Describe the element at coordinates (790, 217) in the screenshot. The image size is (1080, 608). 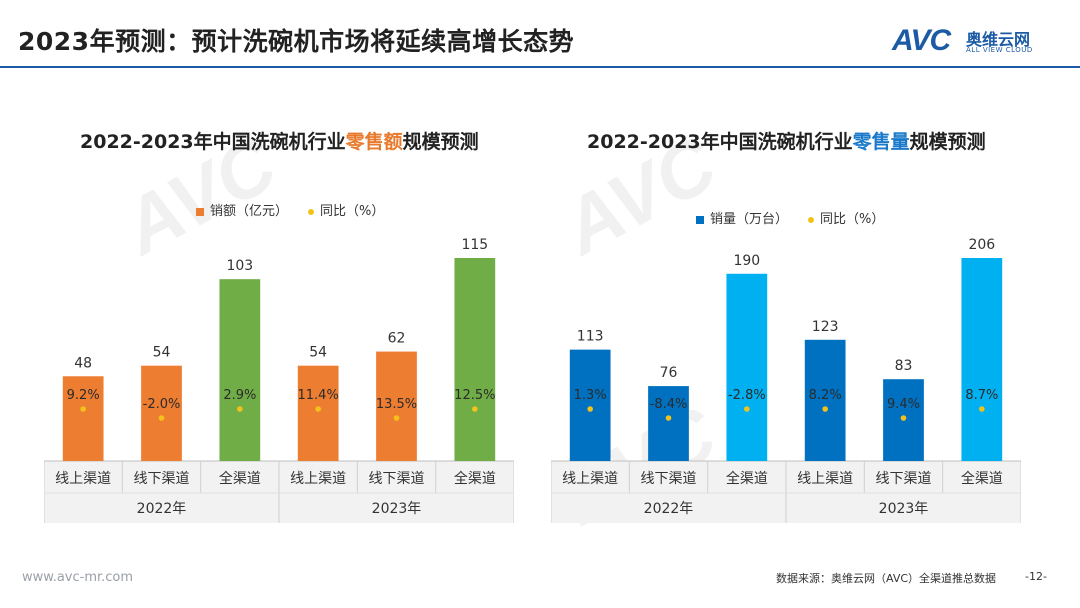
I see `chart-legend: 销量（万台） 同比（%）` at that location.